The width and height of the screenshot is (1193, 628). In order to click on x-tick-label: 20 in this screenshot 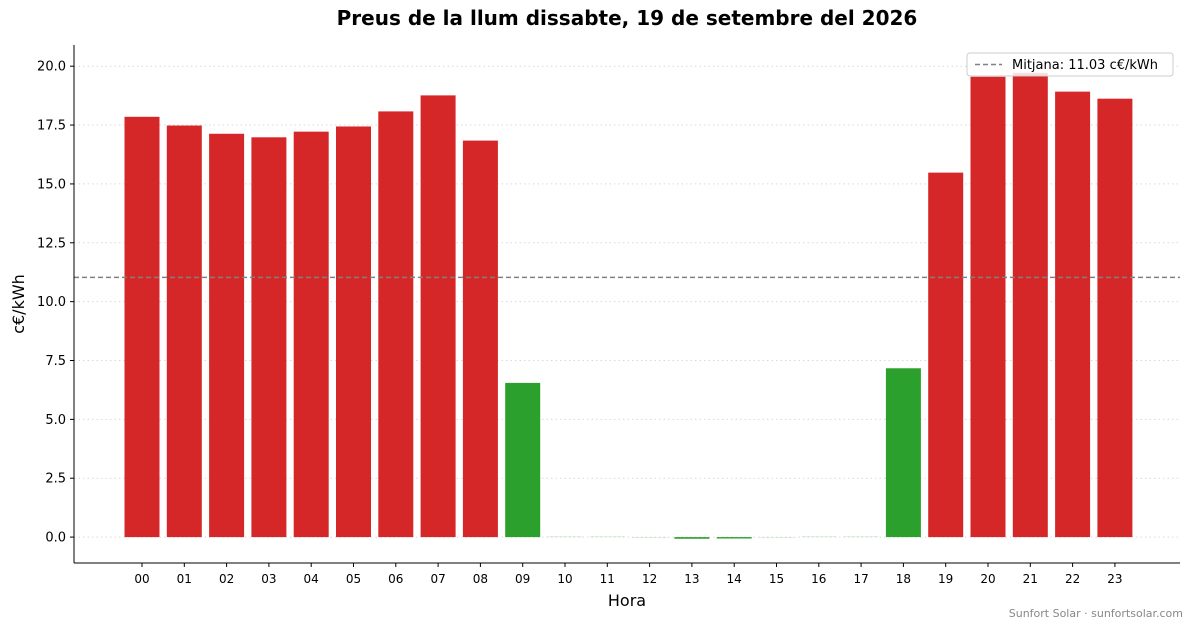, I will do `click(987, 579)`.